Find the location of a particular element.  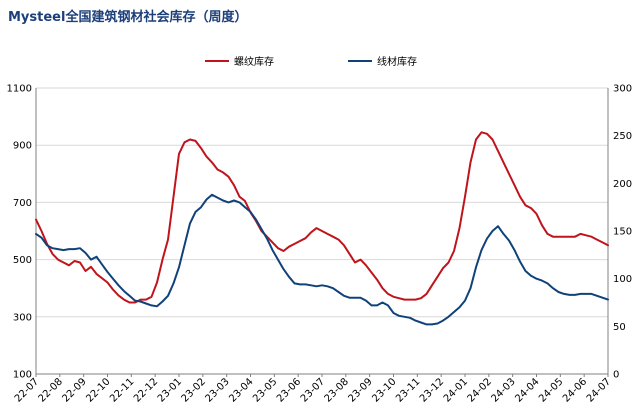

x-tick-label: 23-01 is located at coordinates (170, 390).